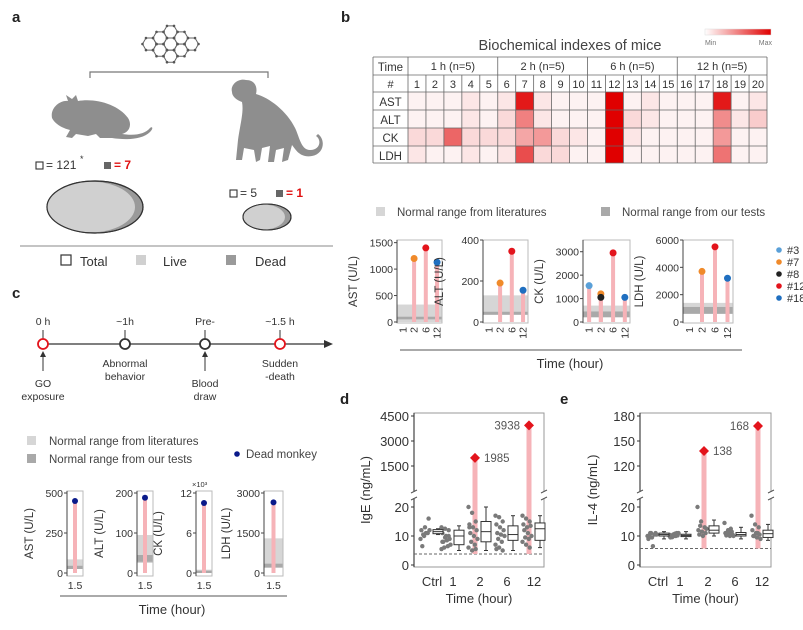  Describe the element at coordinates (237, 454) in the screenshot. I see `legend-dead-monkey-dot` at that location.